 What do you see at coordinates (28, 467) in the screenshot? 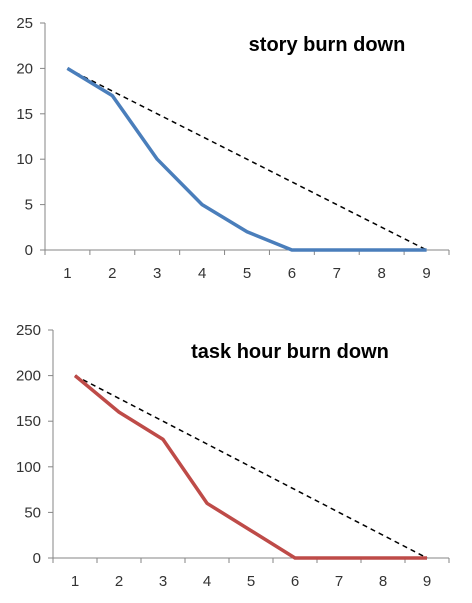
I see `y-tick-label: 100` at bounding box center [28, 467].